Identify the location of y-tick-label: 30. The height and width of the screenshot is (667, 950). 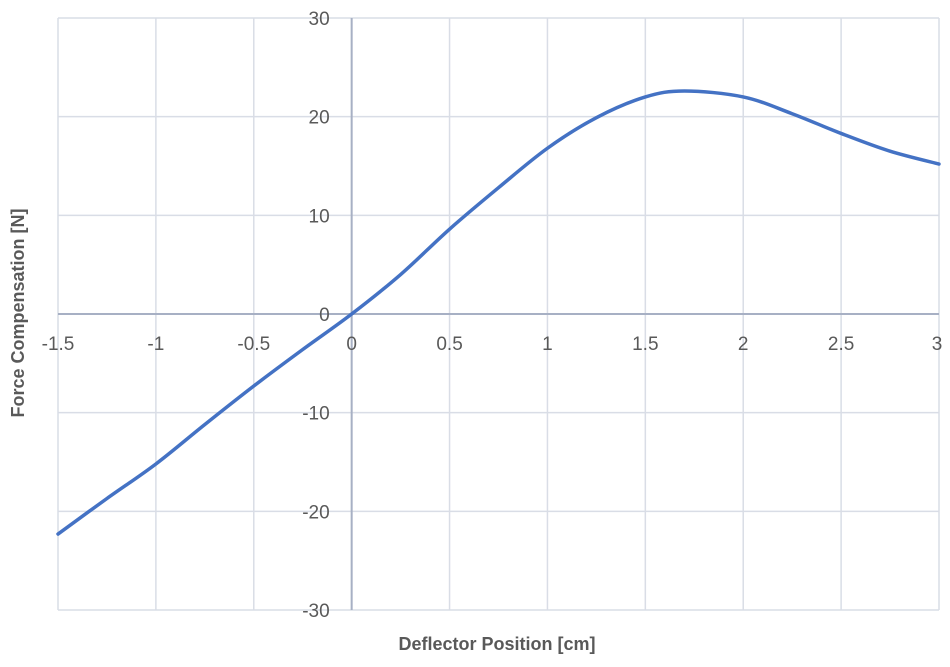
(319, 19).